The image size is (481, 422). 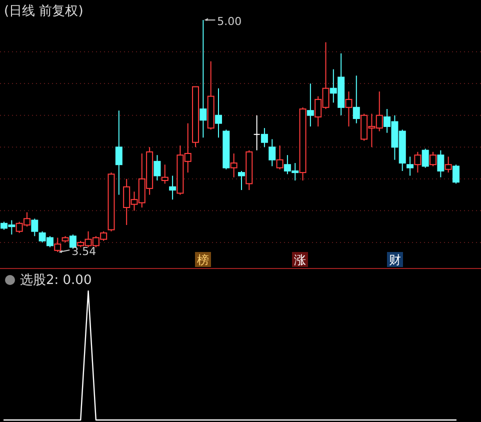 What do you see at coordinates (56, 280) in the screenshot?
I see `chart-title: 选股2: 0.00` at bounding box center [56, 280].